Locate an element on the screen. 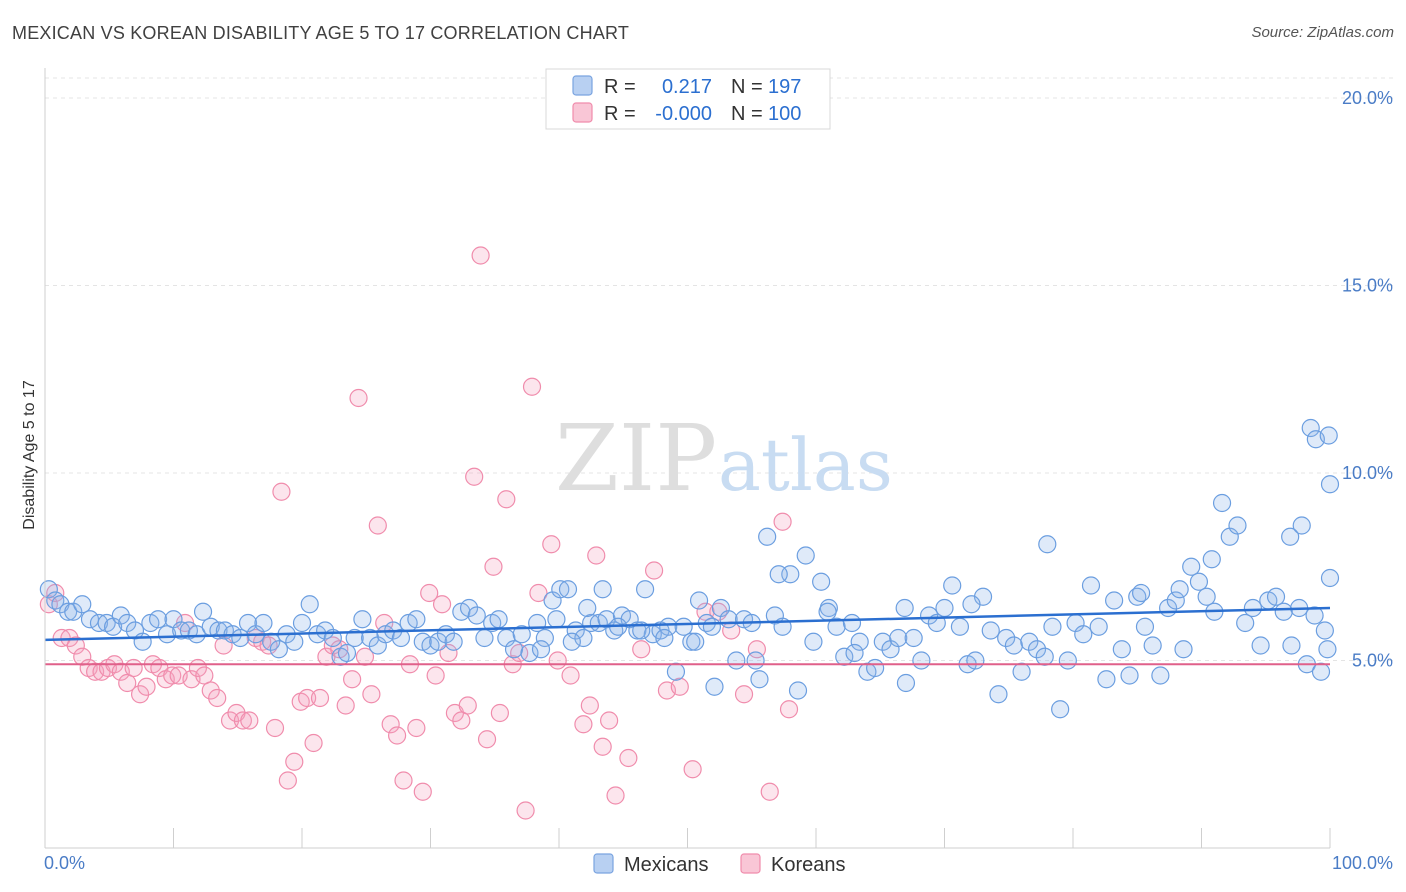  y-tick-label: 15.0% is located at coordinates (1367, 286).